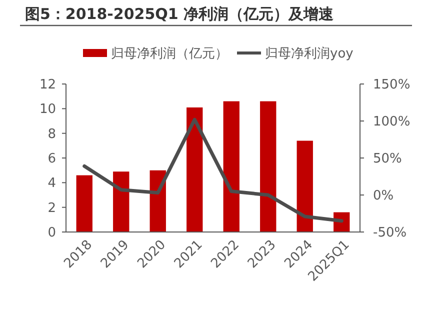 The width and height of the screenshot is (426, 334). What do you see at coordinates (383, 196) in the screenshot?
I see `y2-tick-label: 0%` at bounding box center [383, 196].